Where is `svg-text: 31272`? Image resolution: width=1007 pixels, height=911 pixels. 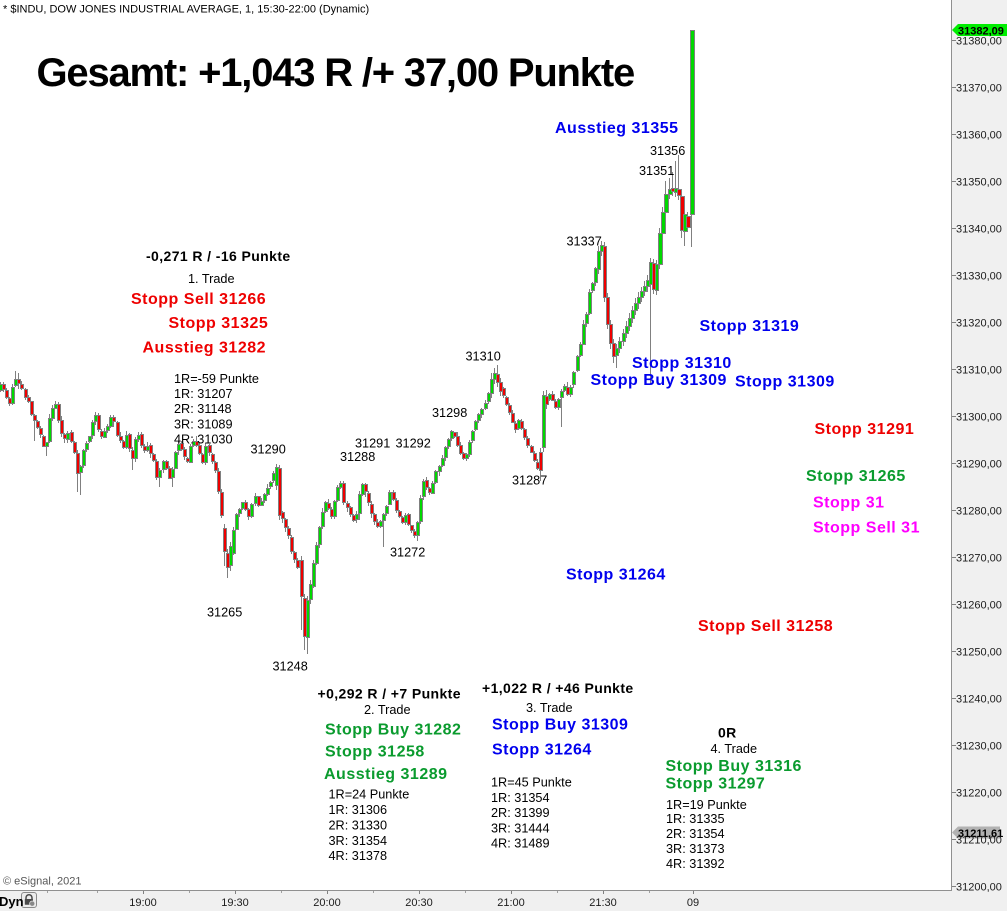 svg-text: 31272 is located at coordinates (407, 553).